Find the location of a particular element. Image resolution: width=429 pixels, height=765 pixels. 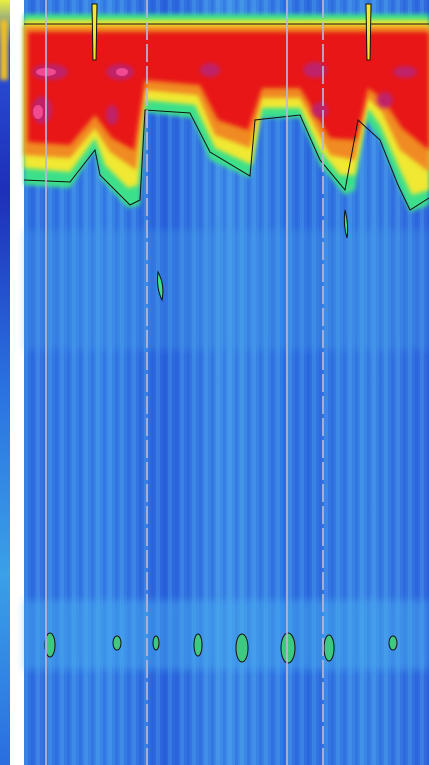

left-strip-hot is located at coordinates (4, 50).